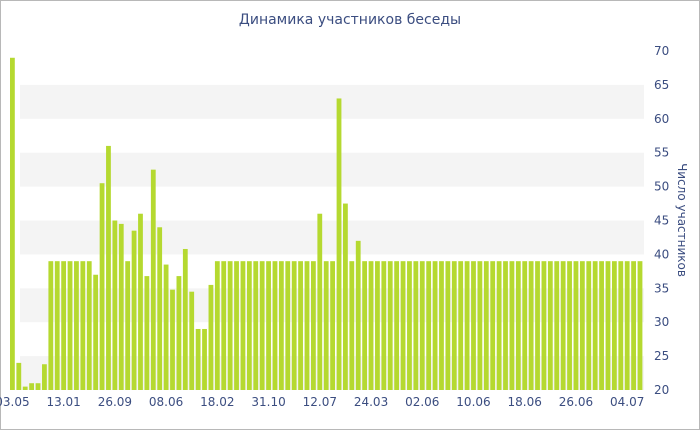  Describe the element at coordinates (576, 402) in the screenshot. I see `x-tick-label: 26.06` at that location.